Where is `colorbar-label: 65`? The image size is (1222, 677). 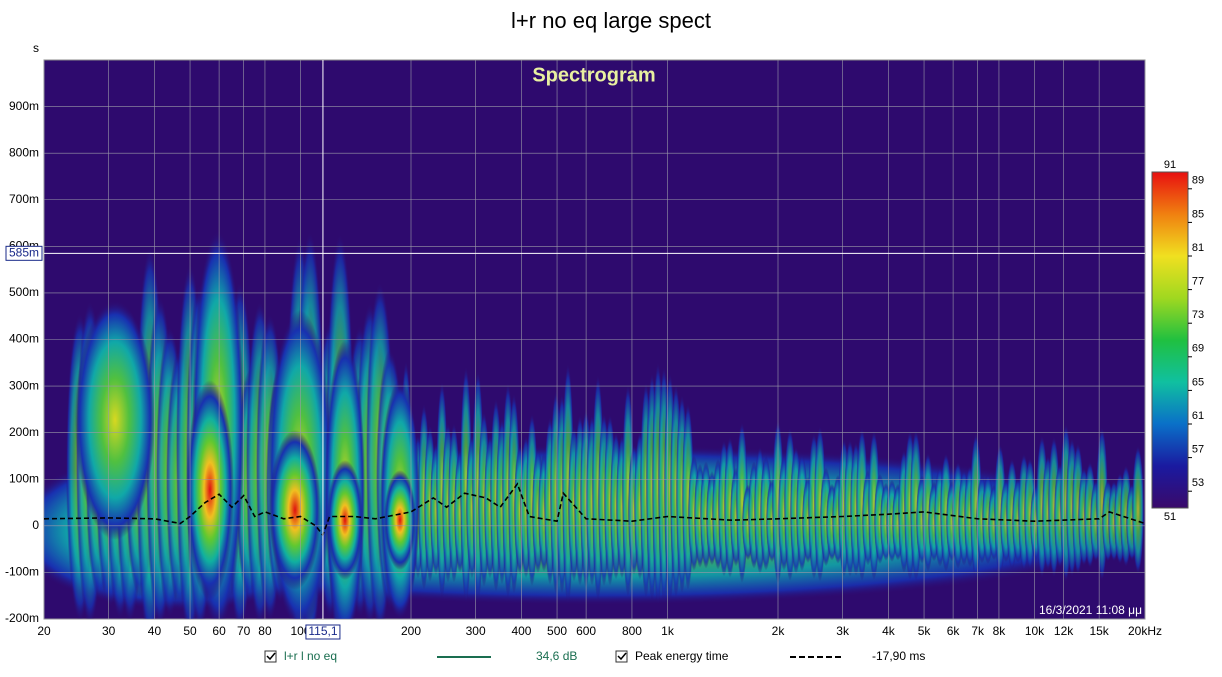 colorbar-label: 65 is located at coordinates (1198, 382).